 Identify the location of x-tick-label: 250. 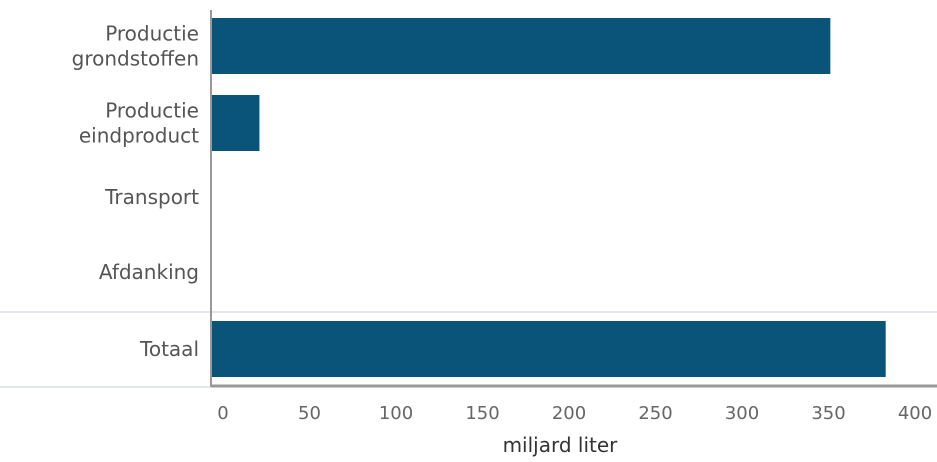
(655, 413).